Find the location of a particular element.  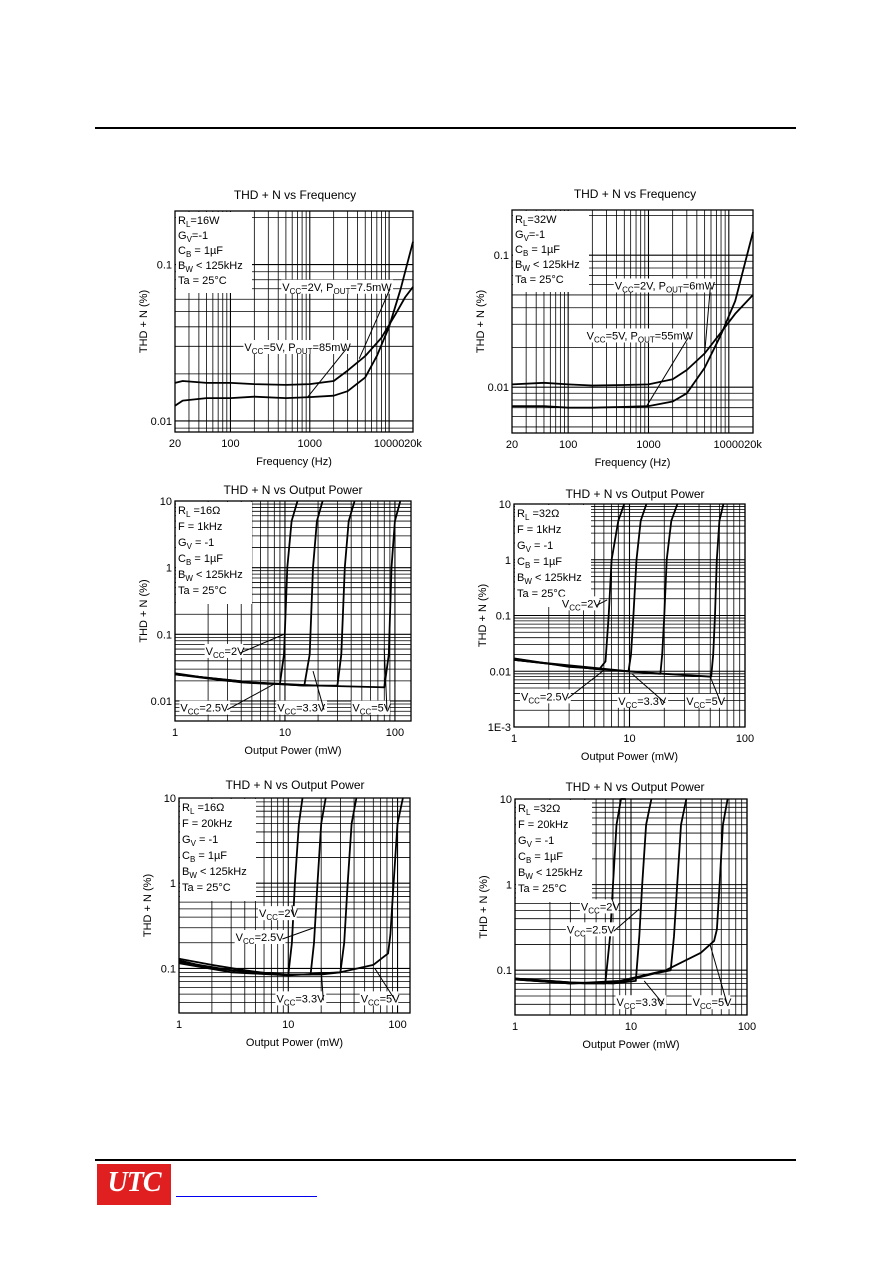

x-axis-label: Output Power (mW) is located at coordinates (630, 1045).